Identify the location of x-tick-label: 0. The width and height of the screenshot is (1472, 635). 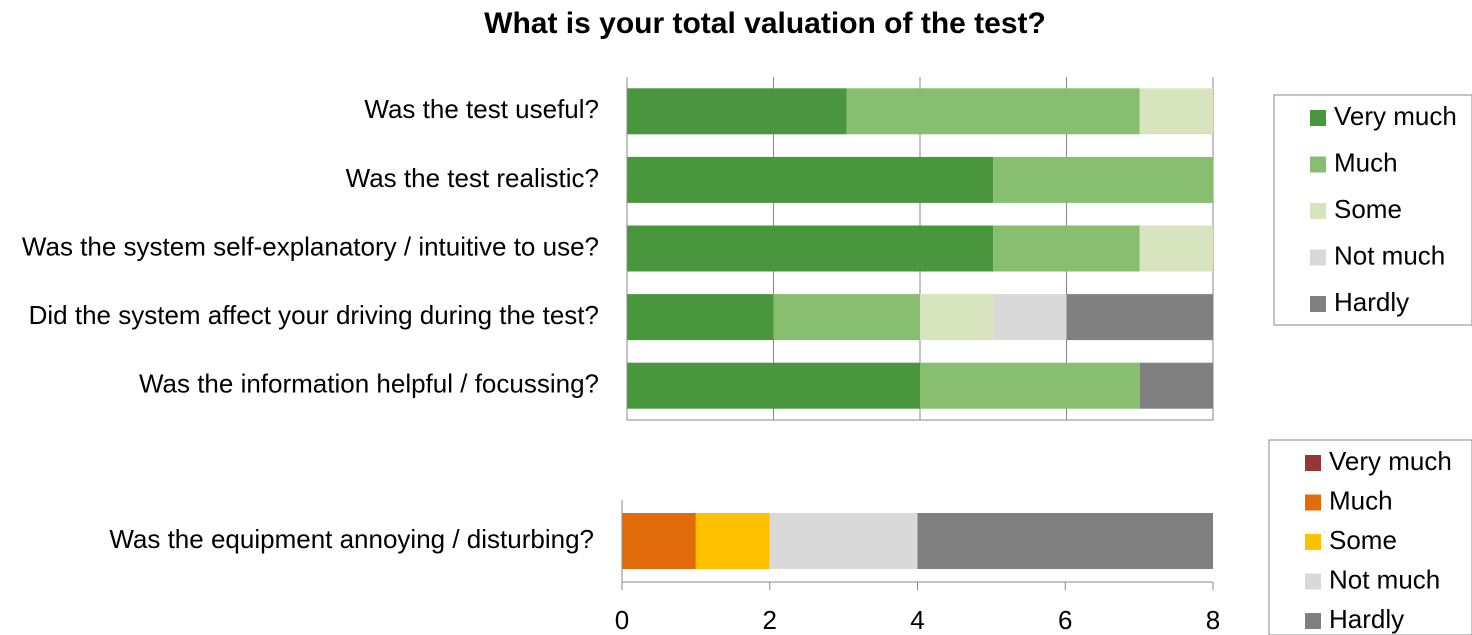
(622, 620).